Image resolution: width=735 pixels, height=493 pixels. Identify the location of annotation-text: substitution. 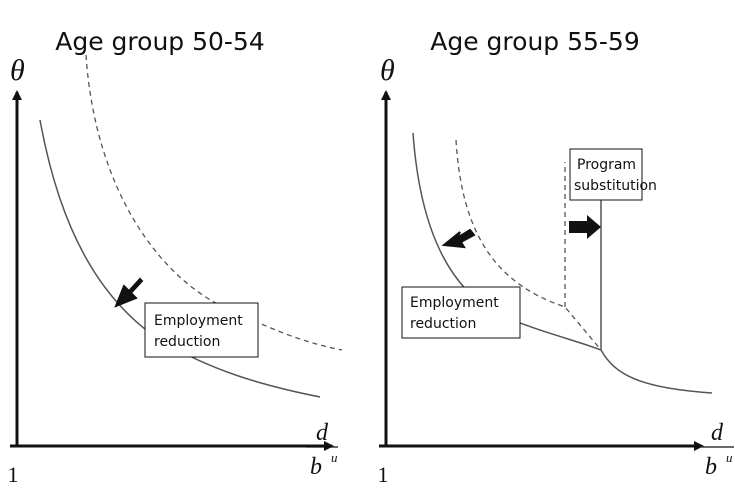
(615, 186).